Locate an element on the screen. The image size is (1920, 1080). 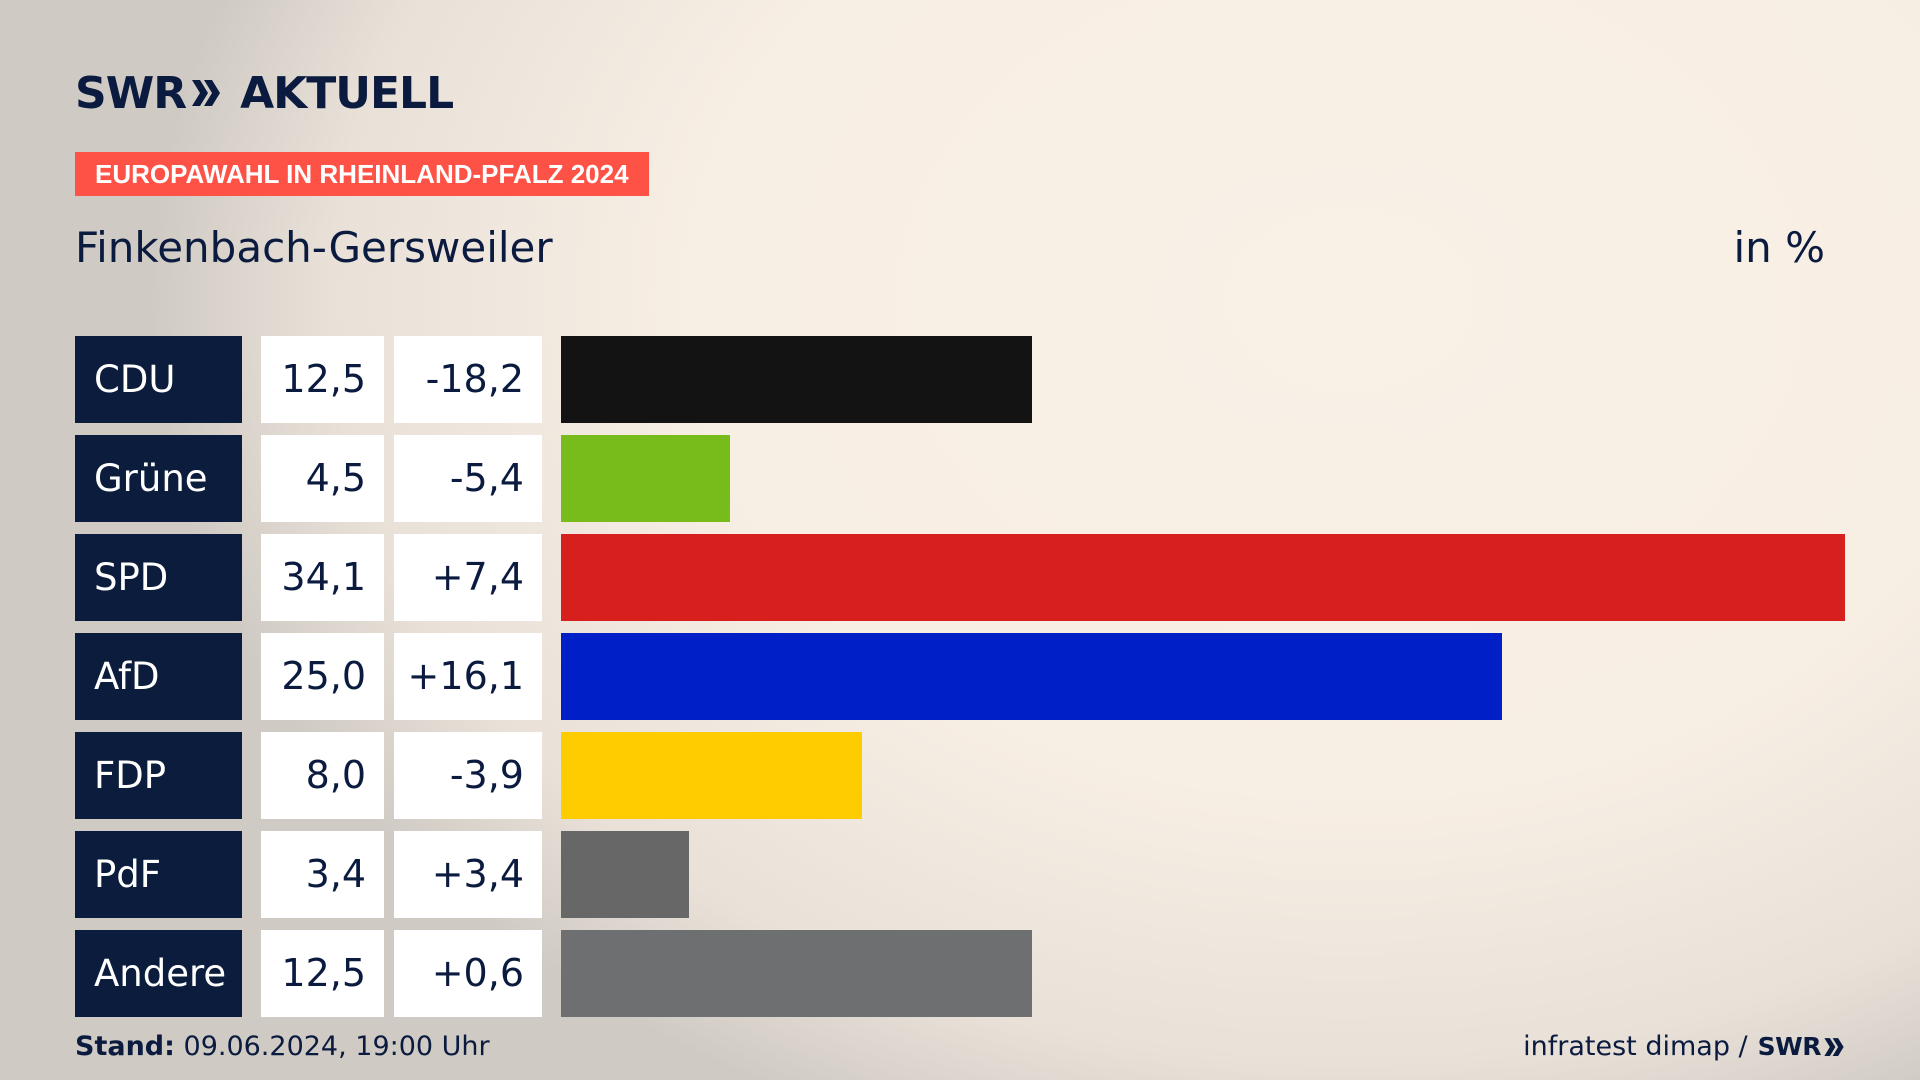
result-value: 25,0 is located at coordinates (322, 676).